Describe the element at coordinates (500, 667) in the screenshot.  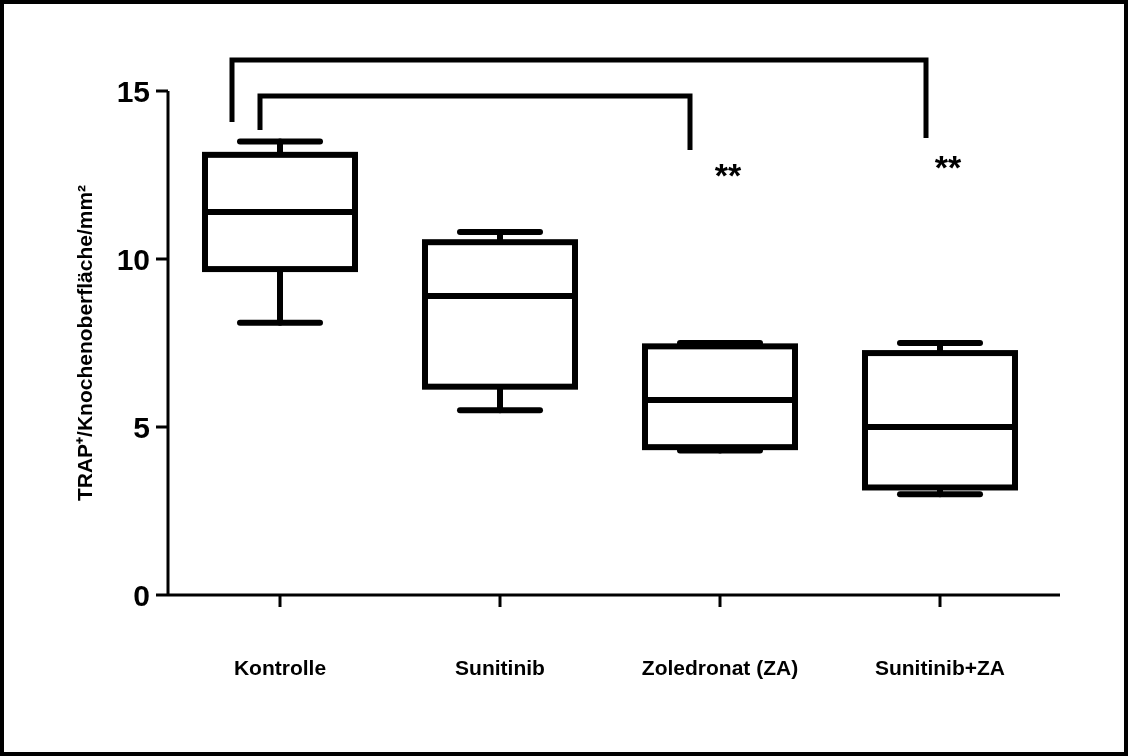
I see `x-tick-label: Sunitinib` at that location.